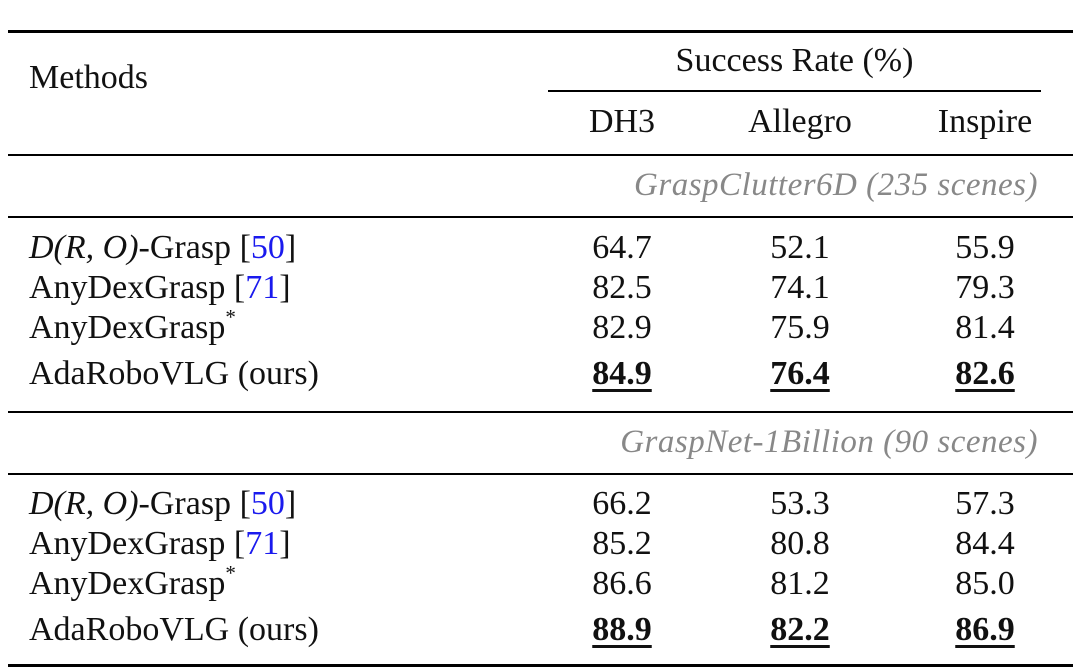  I want to click on value-dh3: 82.5, so click(622, 287).